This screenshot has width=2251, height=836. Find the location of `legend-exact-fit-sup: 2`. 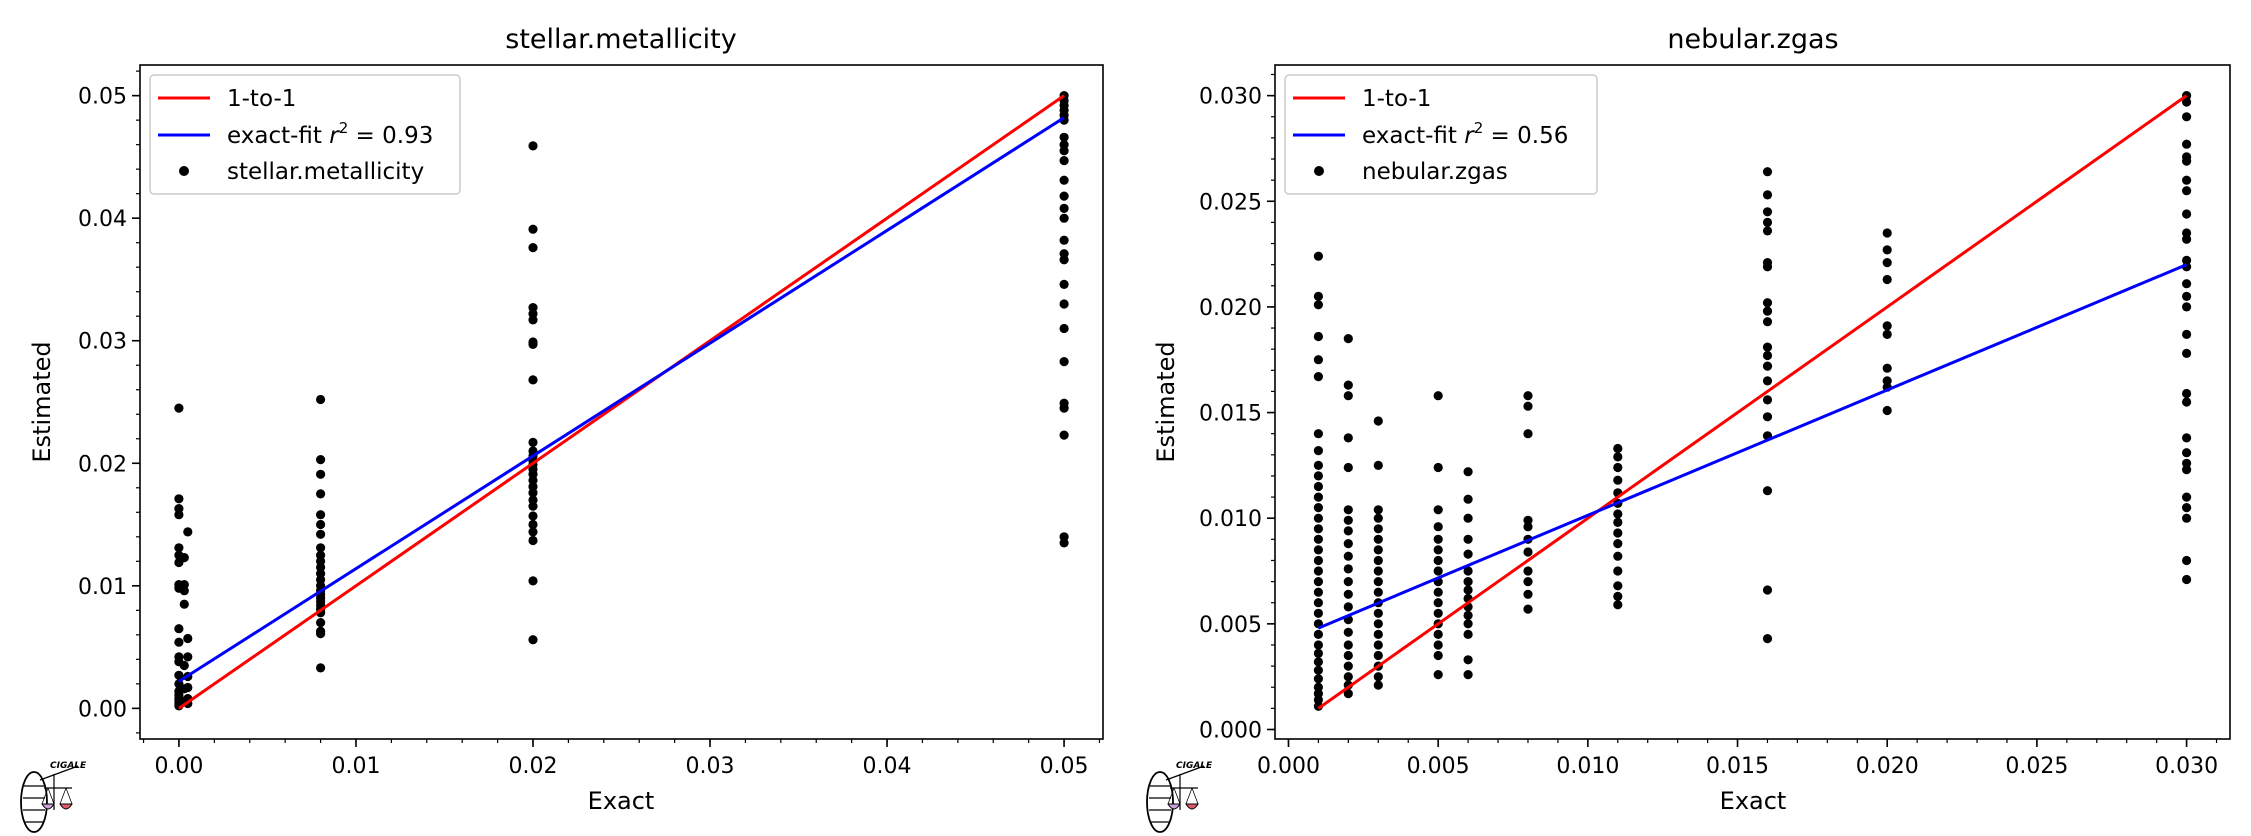

legend-exact-fit-sup: 2 is located at coordinates (1479, 128).